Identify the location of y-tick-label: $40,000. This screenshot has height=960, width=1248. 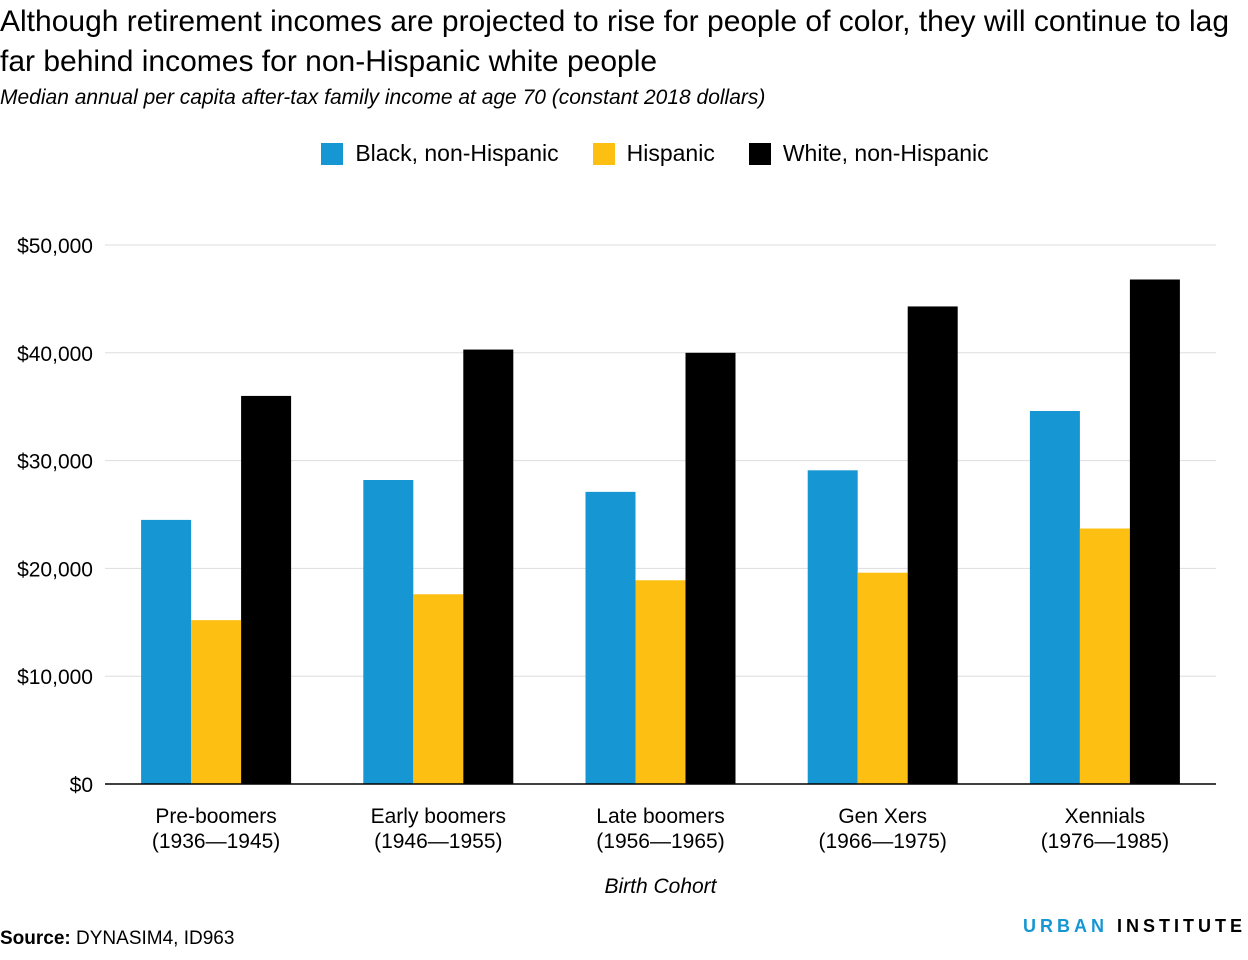
(55, 354).